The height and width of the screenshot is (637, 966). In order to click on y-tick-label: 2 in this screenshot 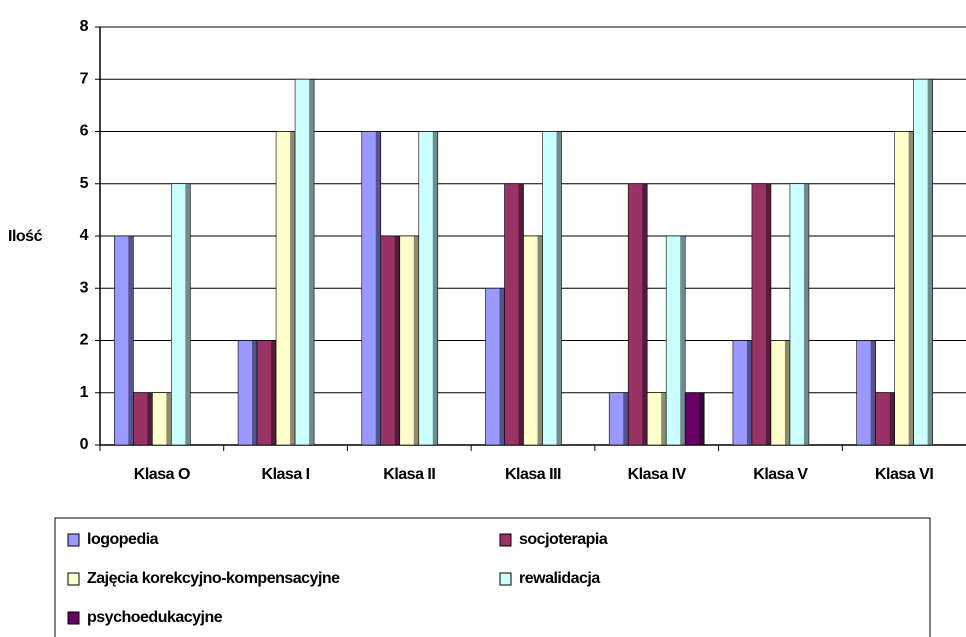, I will do `click(84, 340)`.